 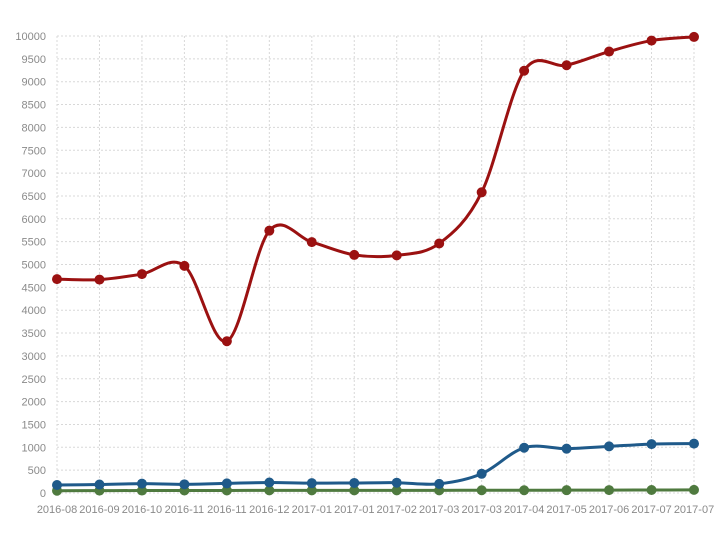 What do you see at coordinates (34, 60) in the screenshot?
I see `y-tick-label: 9500` at bounding box center [34, 60].